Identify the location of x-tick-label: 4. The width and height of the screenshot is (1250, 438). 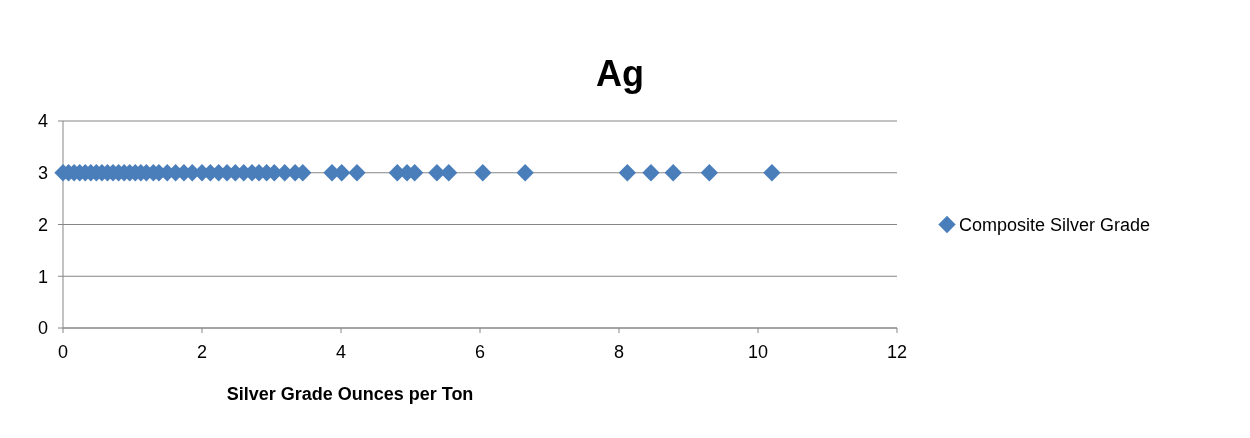
(341, 352).